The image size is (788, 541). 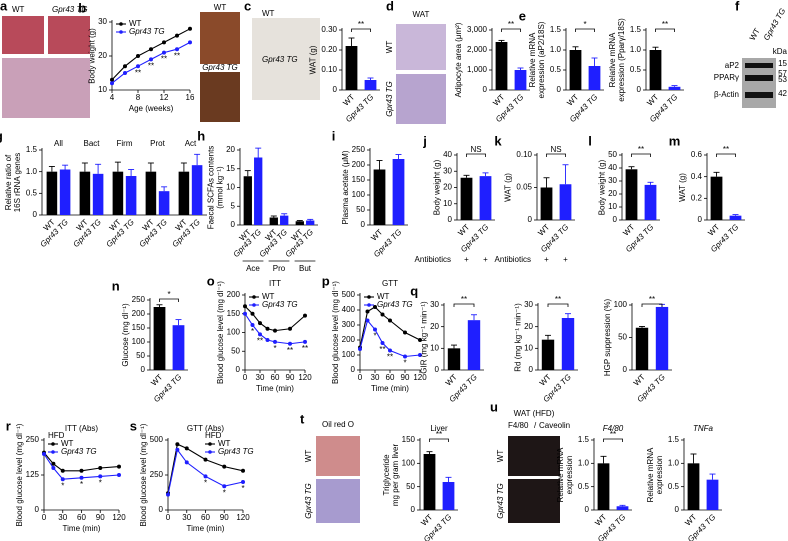 I want to click on y-axis-label: Faecal SCFAs contents, so click(x=210, y=188).